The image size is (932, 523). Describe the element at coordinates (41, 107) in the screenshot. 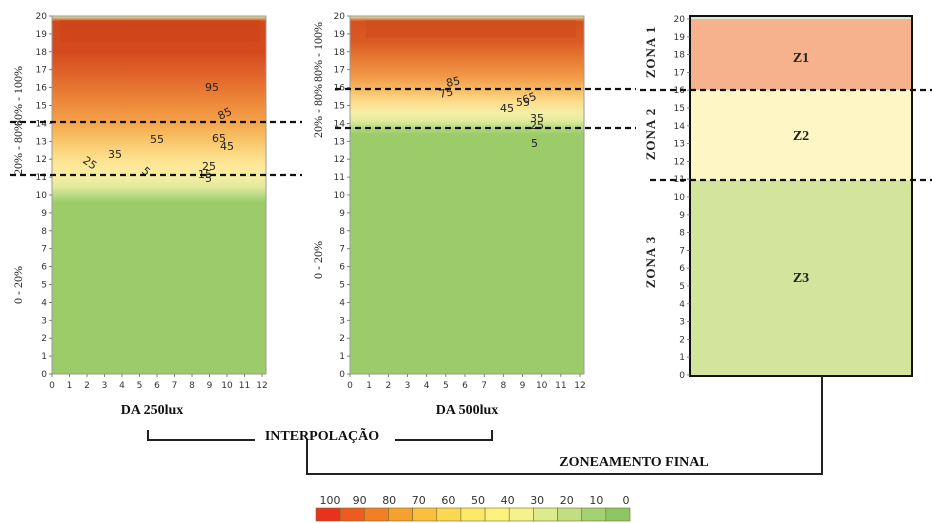

I see `y-tick-label: 15` at that location.